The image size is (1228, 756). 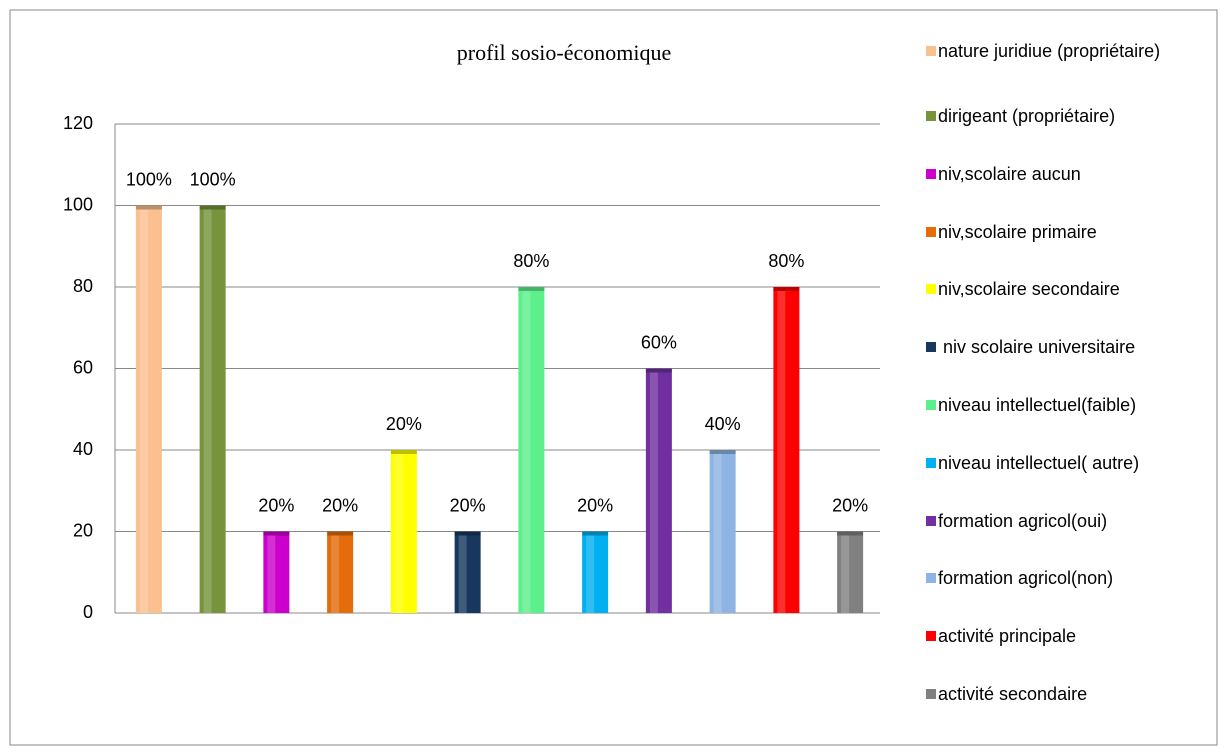 I want to click on legend-label: niv scolaire universitaire, so click(x=1037, y=347).